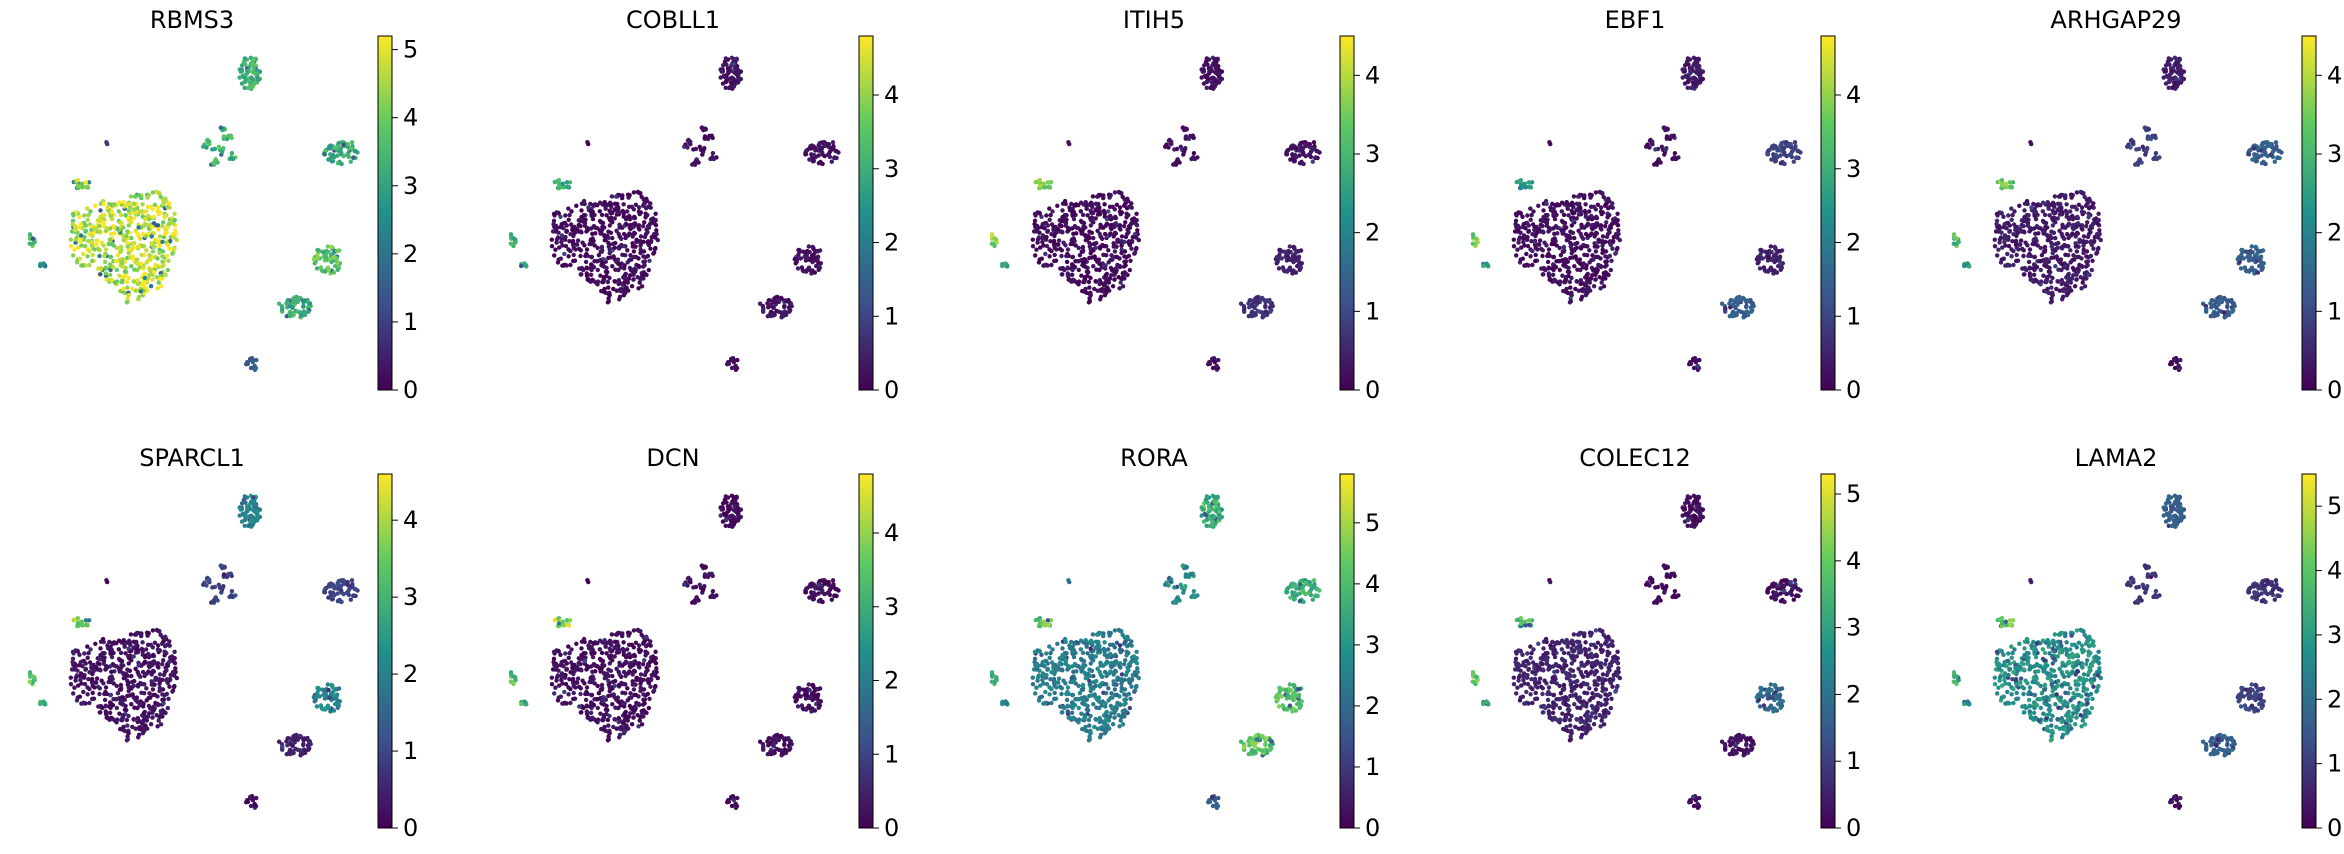  Describe the element at coordinates (1636, 213) in the screenshot. I see `scatter-points` at that location.